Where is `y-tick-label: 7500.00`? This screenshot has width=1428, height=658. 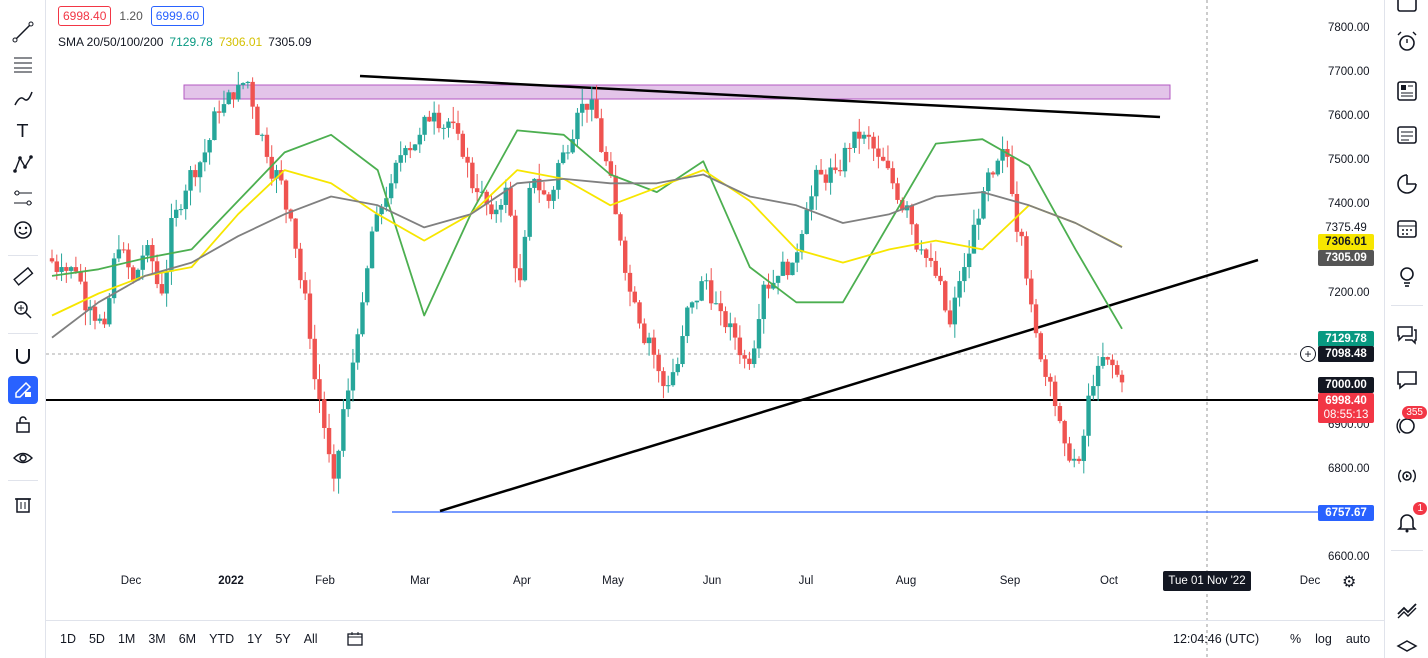
y-tick-label: 7500.00 is located at coordinates (1349, 160).